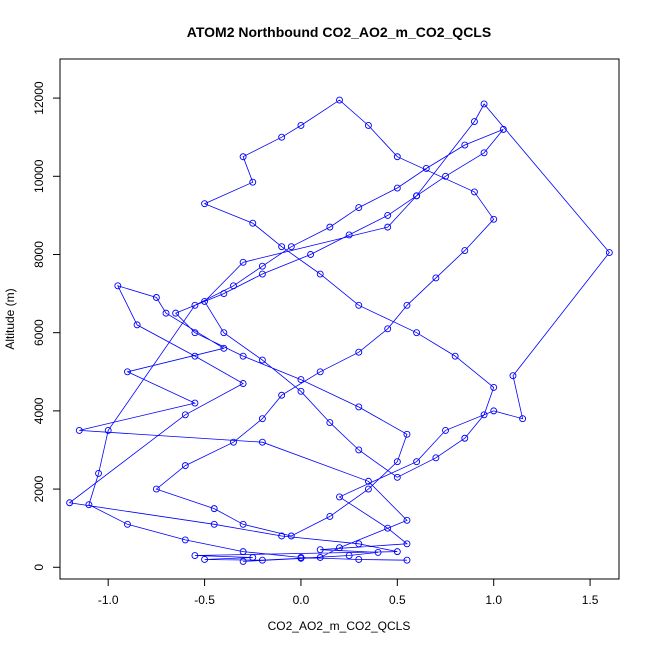 This screenshot has width=650, height=650. What do you see at coordinates (39, 98) in the screenshot?
I see `y-tick-label: 12000` at bounding box center [39, 98].